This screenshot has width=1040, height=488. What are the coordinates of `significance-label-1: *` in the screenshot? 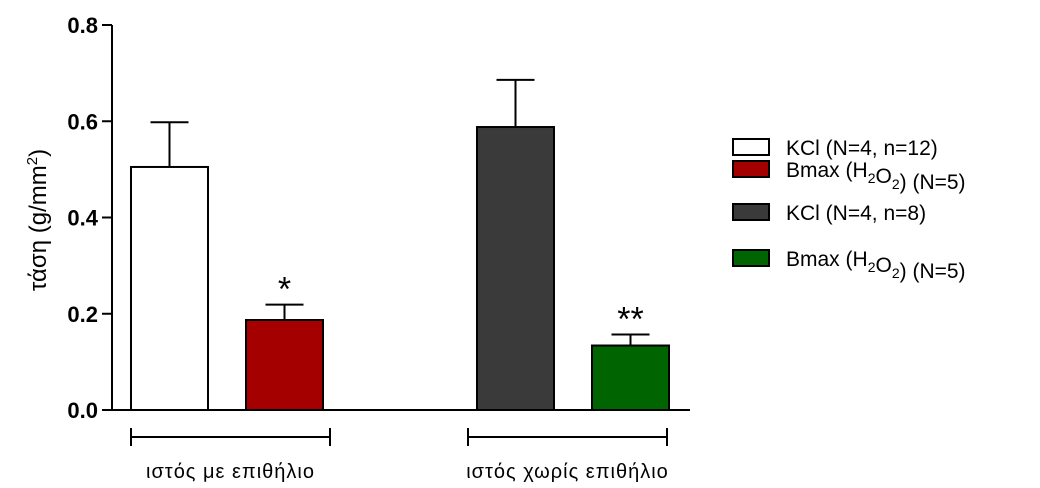 It's located at (284, 290).